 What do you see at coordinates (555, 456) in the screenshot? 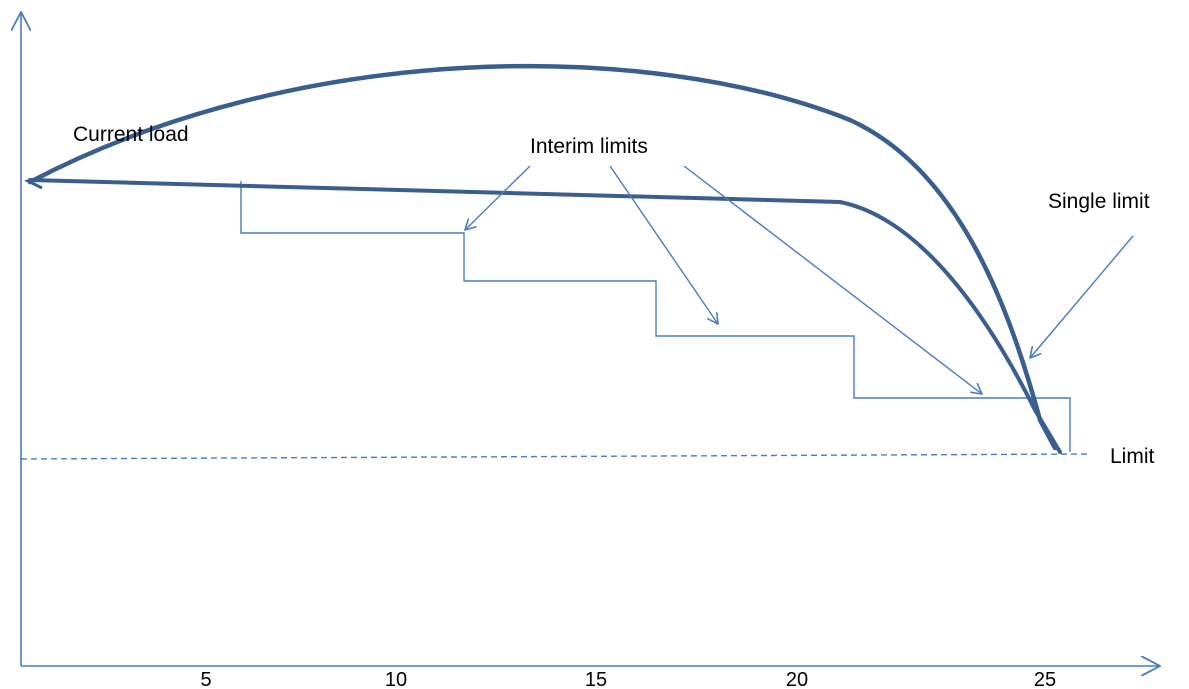
I see `limit-dashed-line` at bounding box center [555, 456].